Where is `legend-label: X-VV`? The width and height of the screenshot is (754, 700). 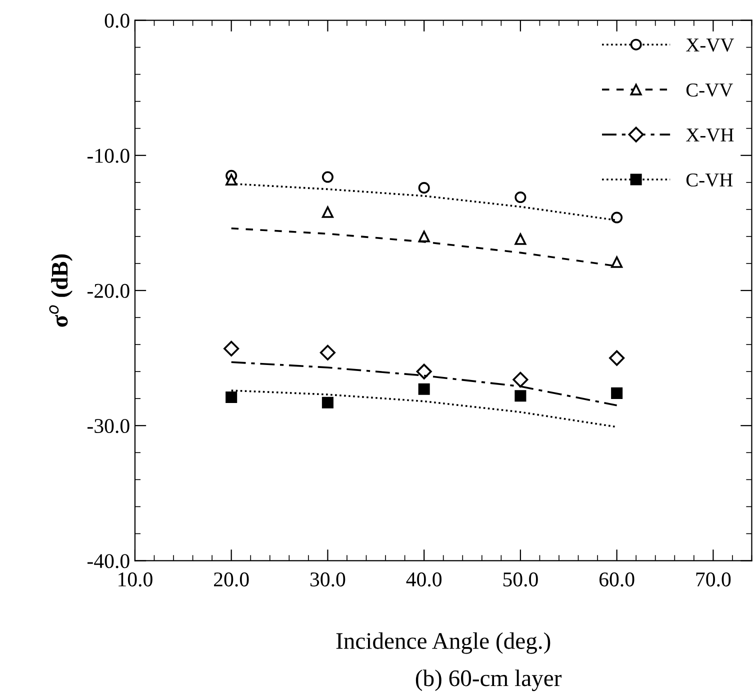 legend-label: X-VV is located at coordinates (710, 45).